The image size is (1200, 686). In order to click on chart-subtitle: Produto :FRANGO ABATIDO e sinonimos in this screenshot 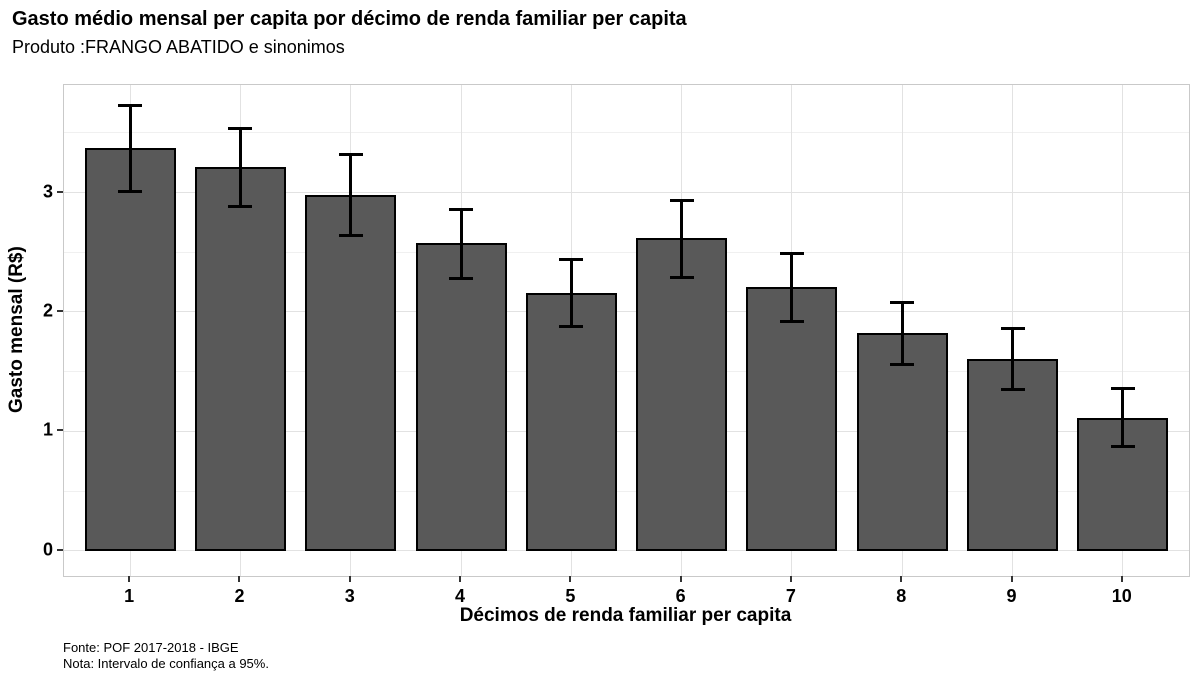, I will do `click(178, 47)`.